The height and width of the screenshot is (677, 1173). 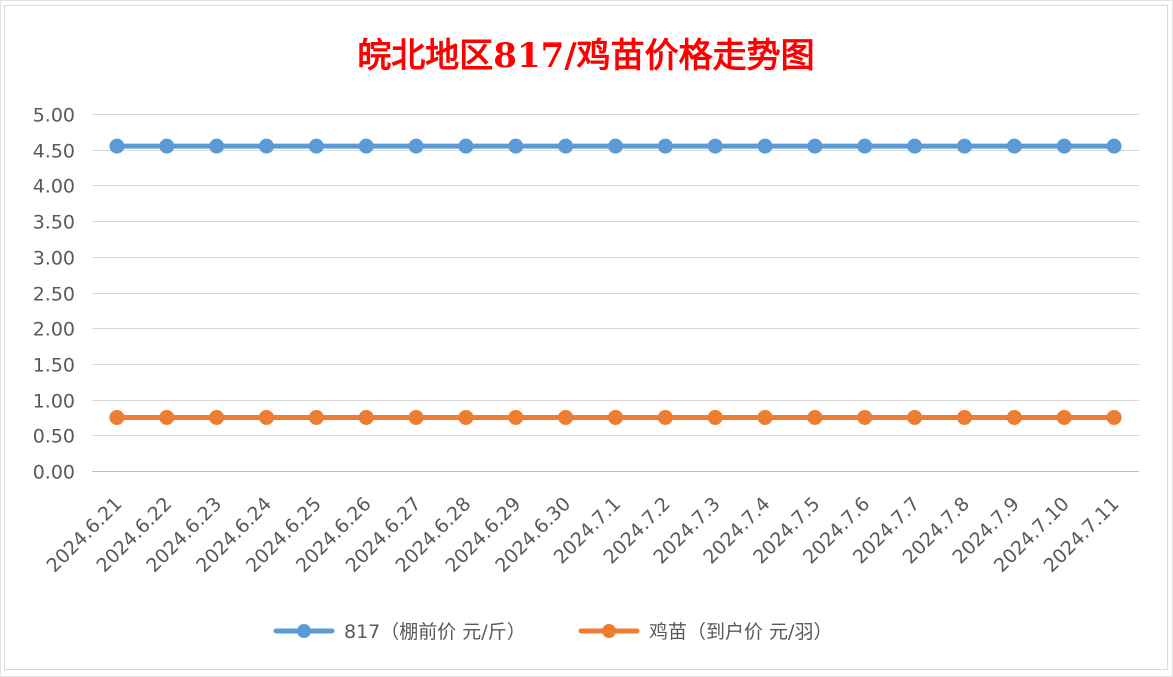 I want to click on y-tick-label: 1.50, so click(x=54, y=366).